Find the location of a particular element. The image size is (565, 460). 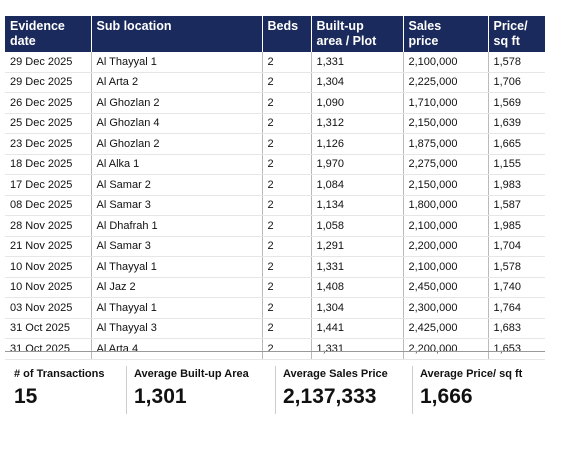

header-cell: Price/sq ft is located at coordinates (516, 34).